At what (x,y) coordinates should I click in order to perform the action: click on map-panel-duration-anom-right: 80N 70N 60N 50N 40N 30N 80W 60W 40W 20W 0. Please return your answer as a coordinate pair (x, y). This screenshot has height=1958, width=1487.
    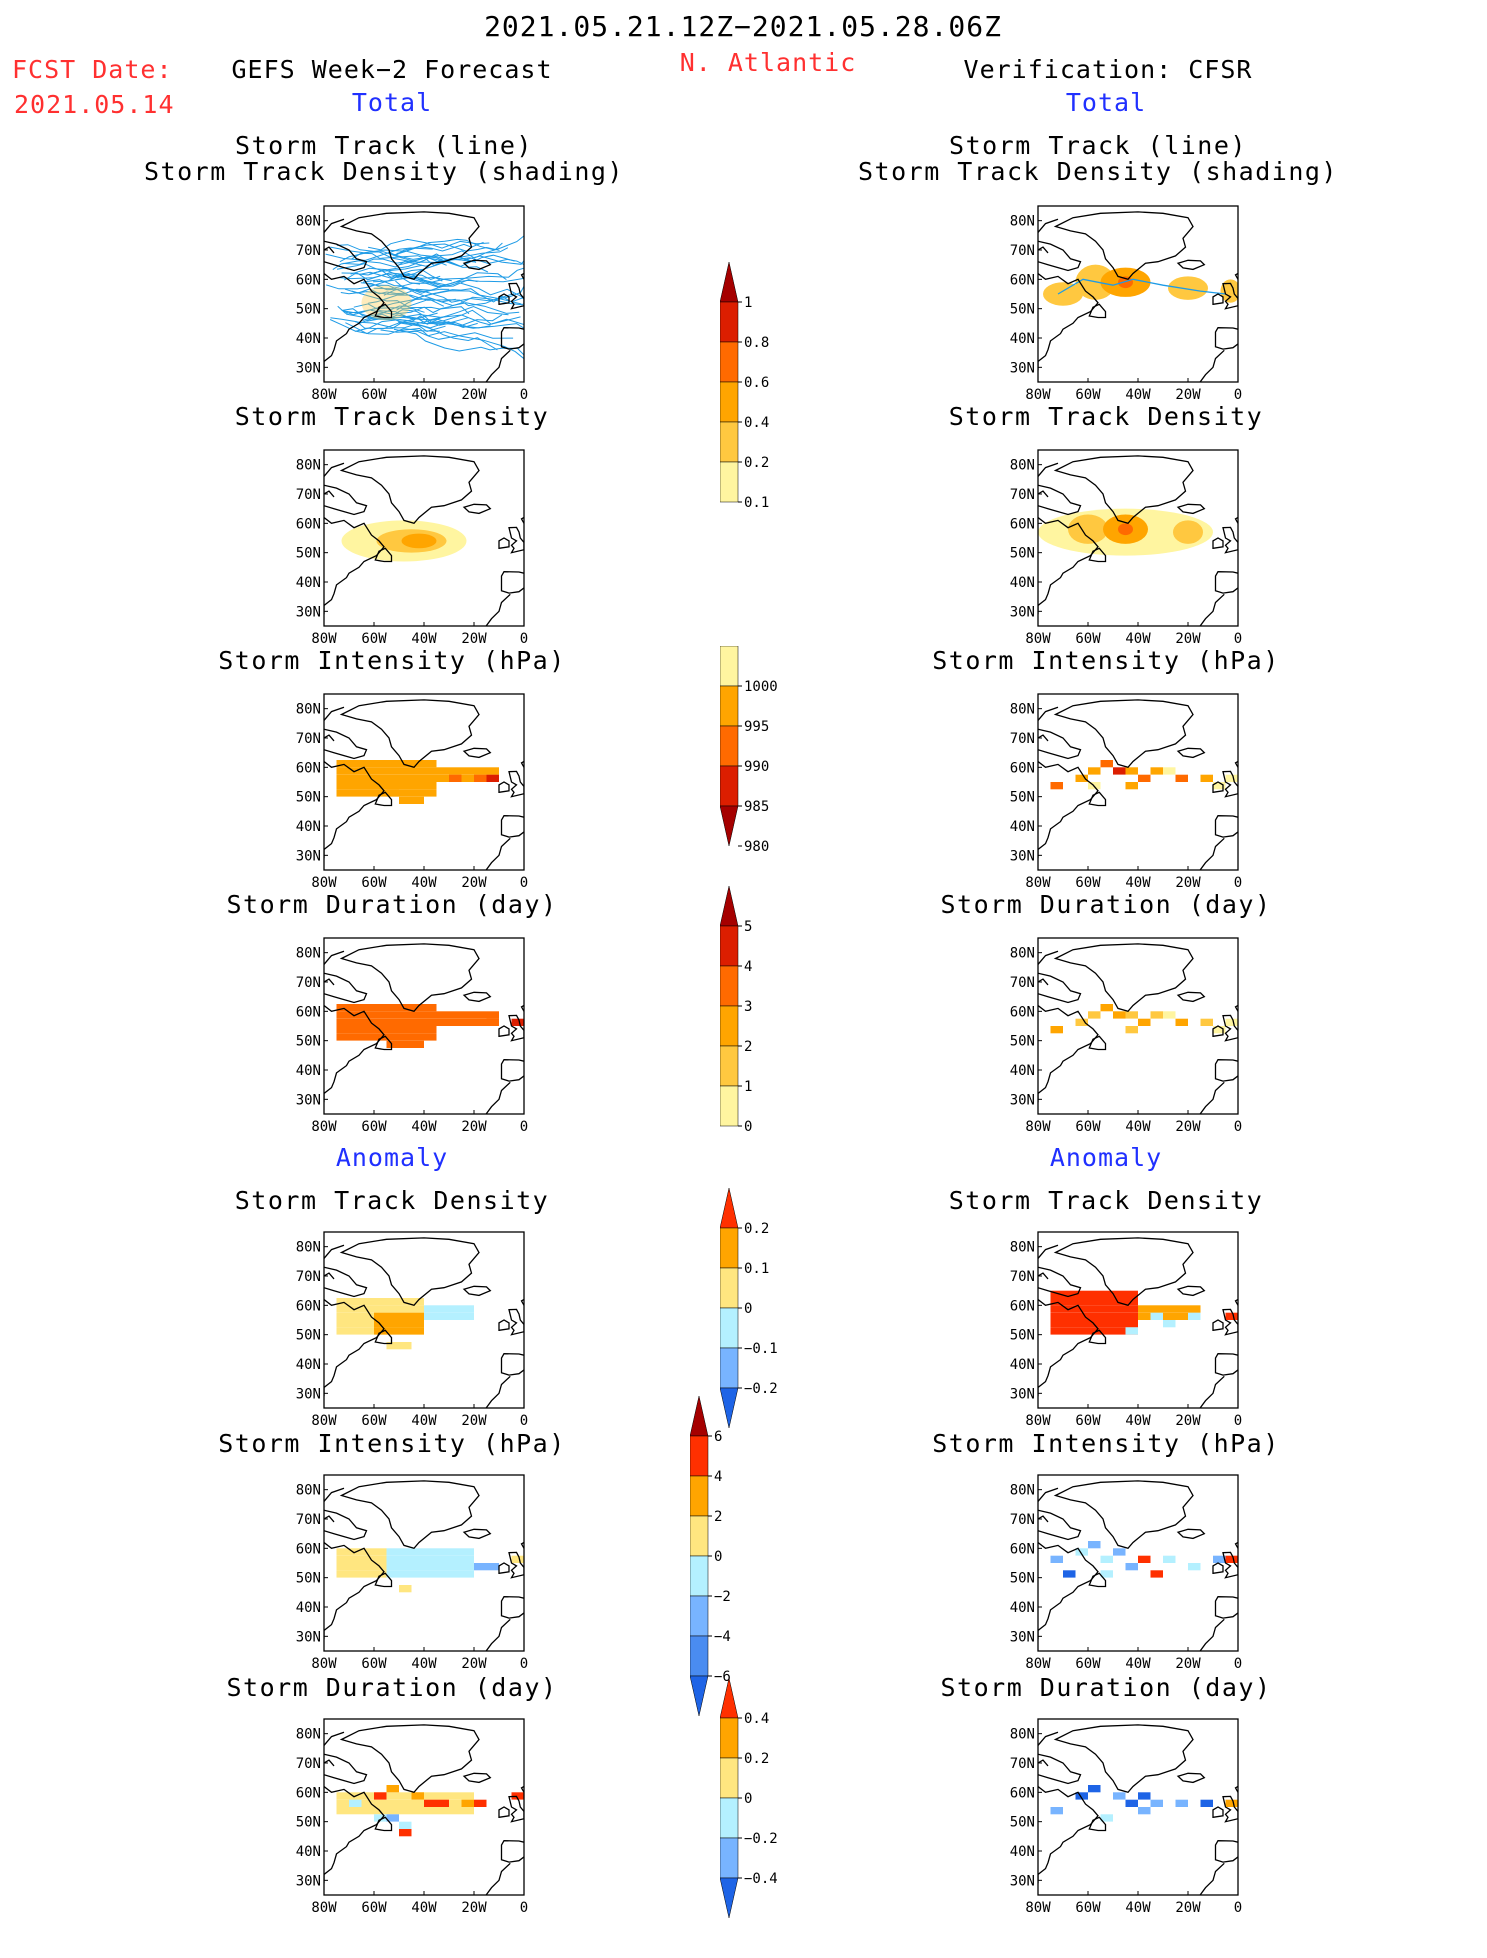
    Looking at the image, I should click on (1128, 1833).